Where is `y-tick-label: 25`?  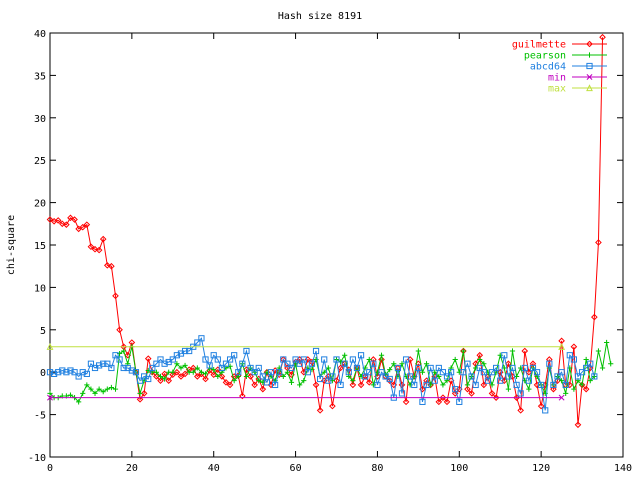 y-tick-label: 25 is located at coordinates (40, 161).